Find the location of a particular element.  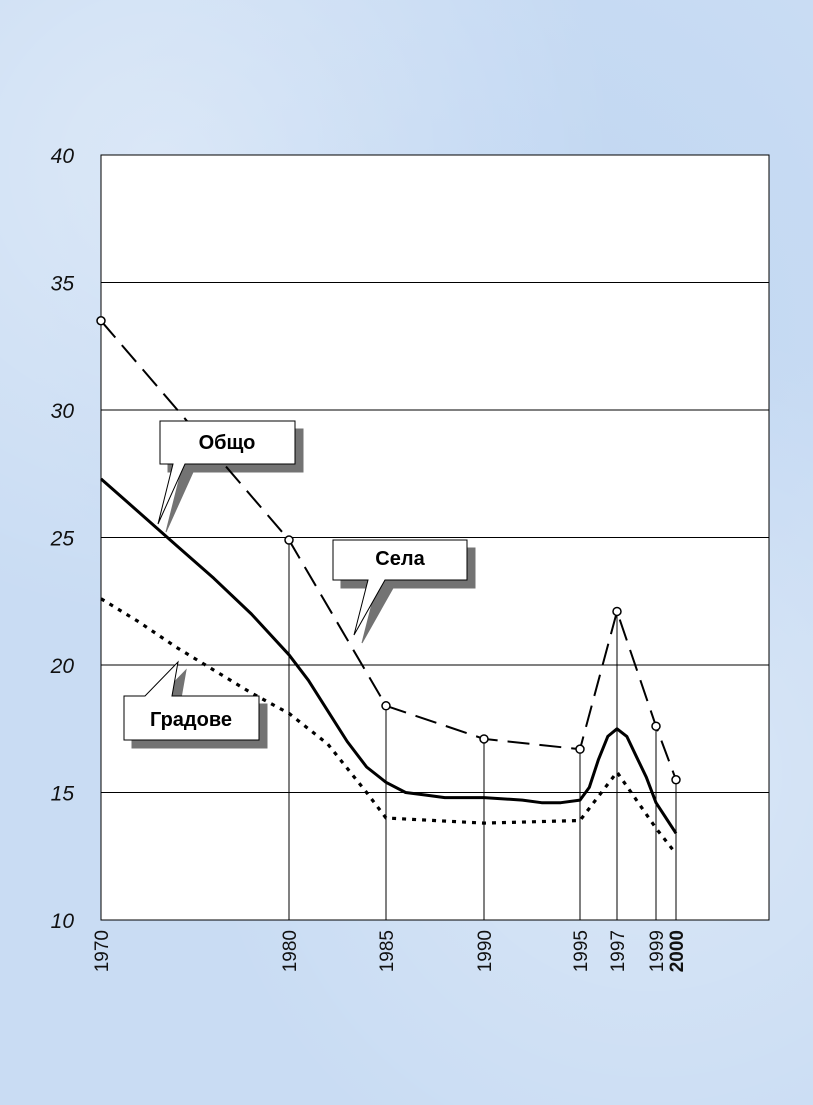

callout-box-towns is located at coordinates (191, 700).